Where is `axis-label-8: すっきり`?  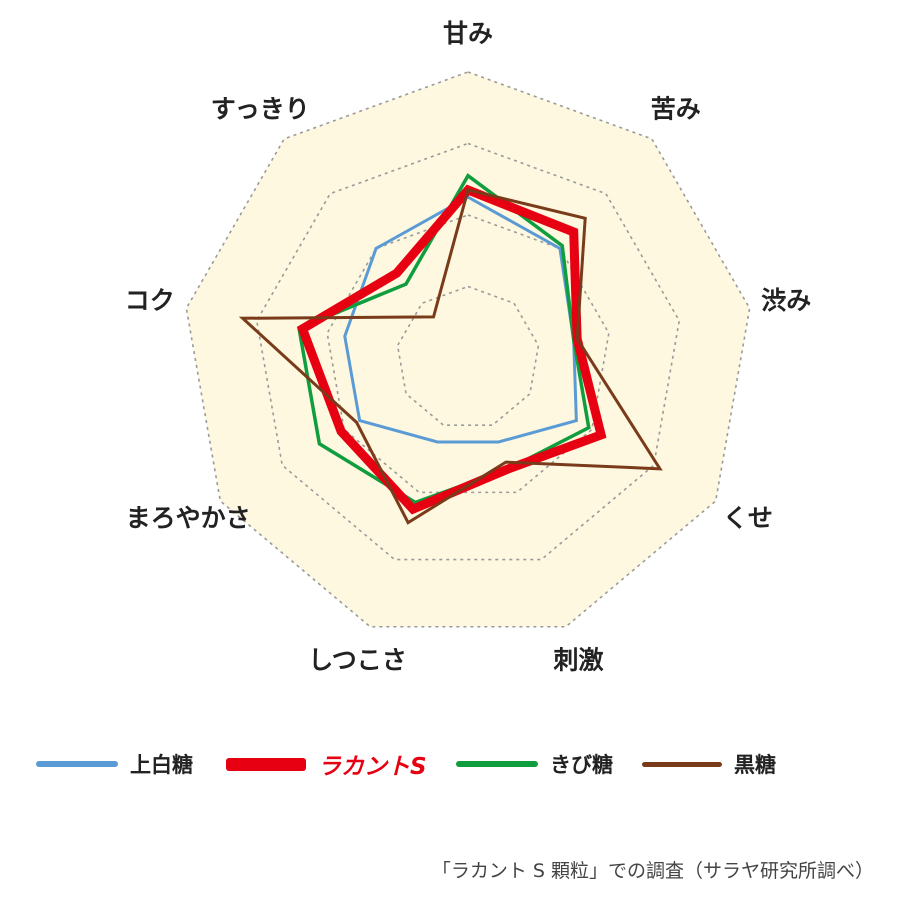 axis-label-8: すっきり is located at coordinates (260, 108).